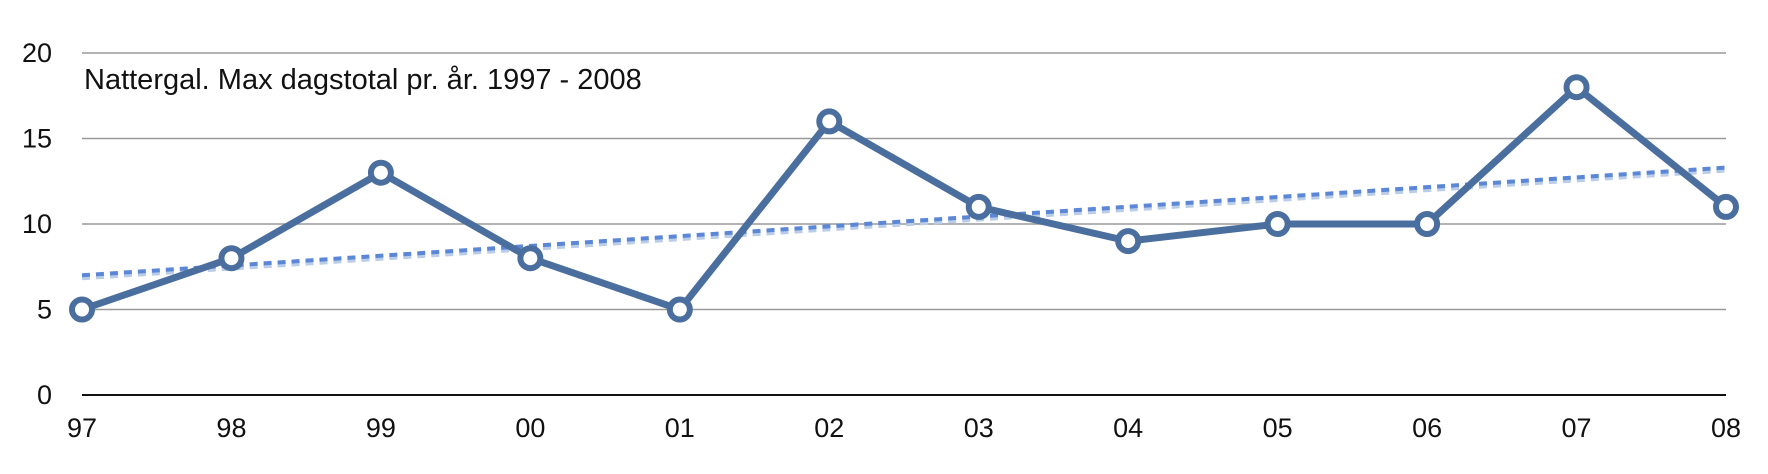  What do you see at coordinates (231, 428) in the screenshot?
I see `x-tick-label: 98` at bounding box center [231, 428].